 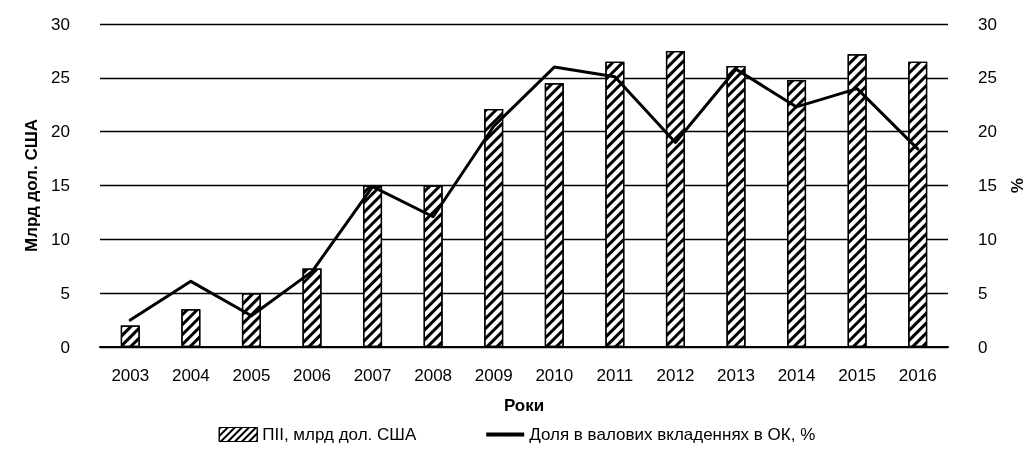 What do you see at coordinates (493, 375) in the screenshot?
I see `x-tick-label: 2009` at bounding box center [493, 375].